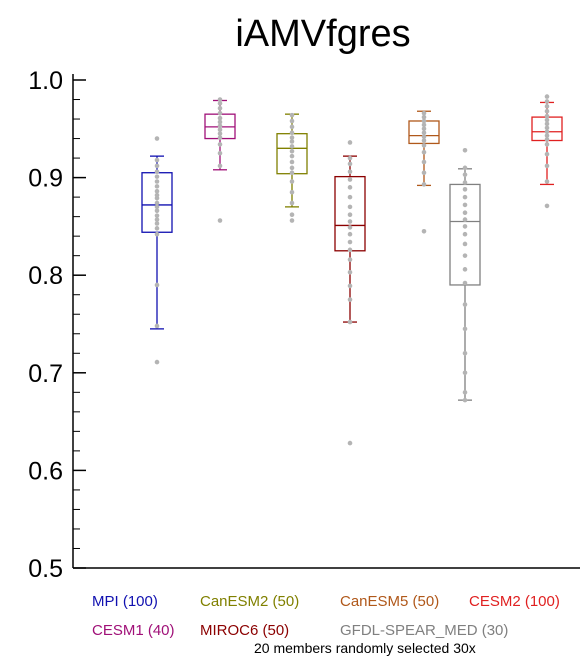 The height and width of the screenshot is (671, 587). Describe the element at coordinates (45, 471) in the screenshot. I see `y-tick-label: 0.6` at that location.